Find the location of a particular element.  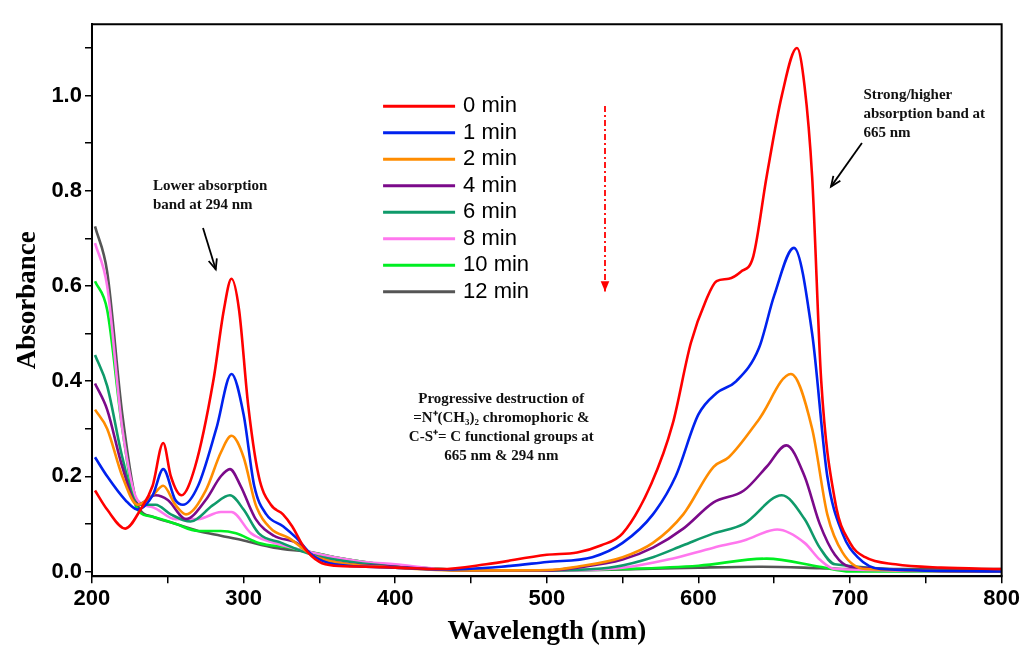

x-tick-label: 300 is located at coordinates (243, 598).